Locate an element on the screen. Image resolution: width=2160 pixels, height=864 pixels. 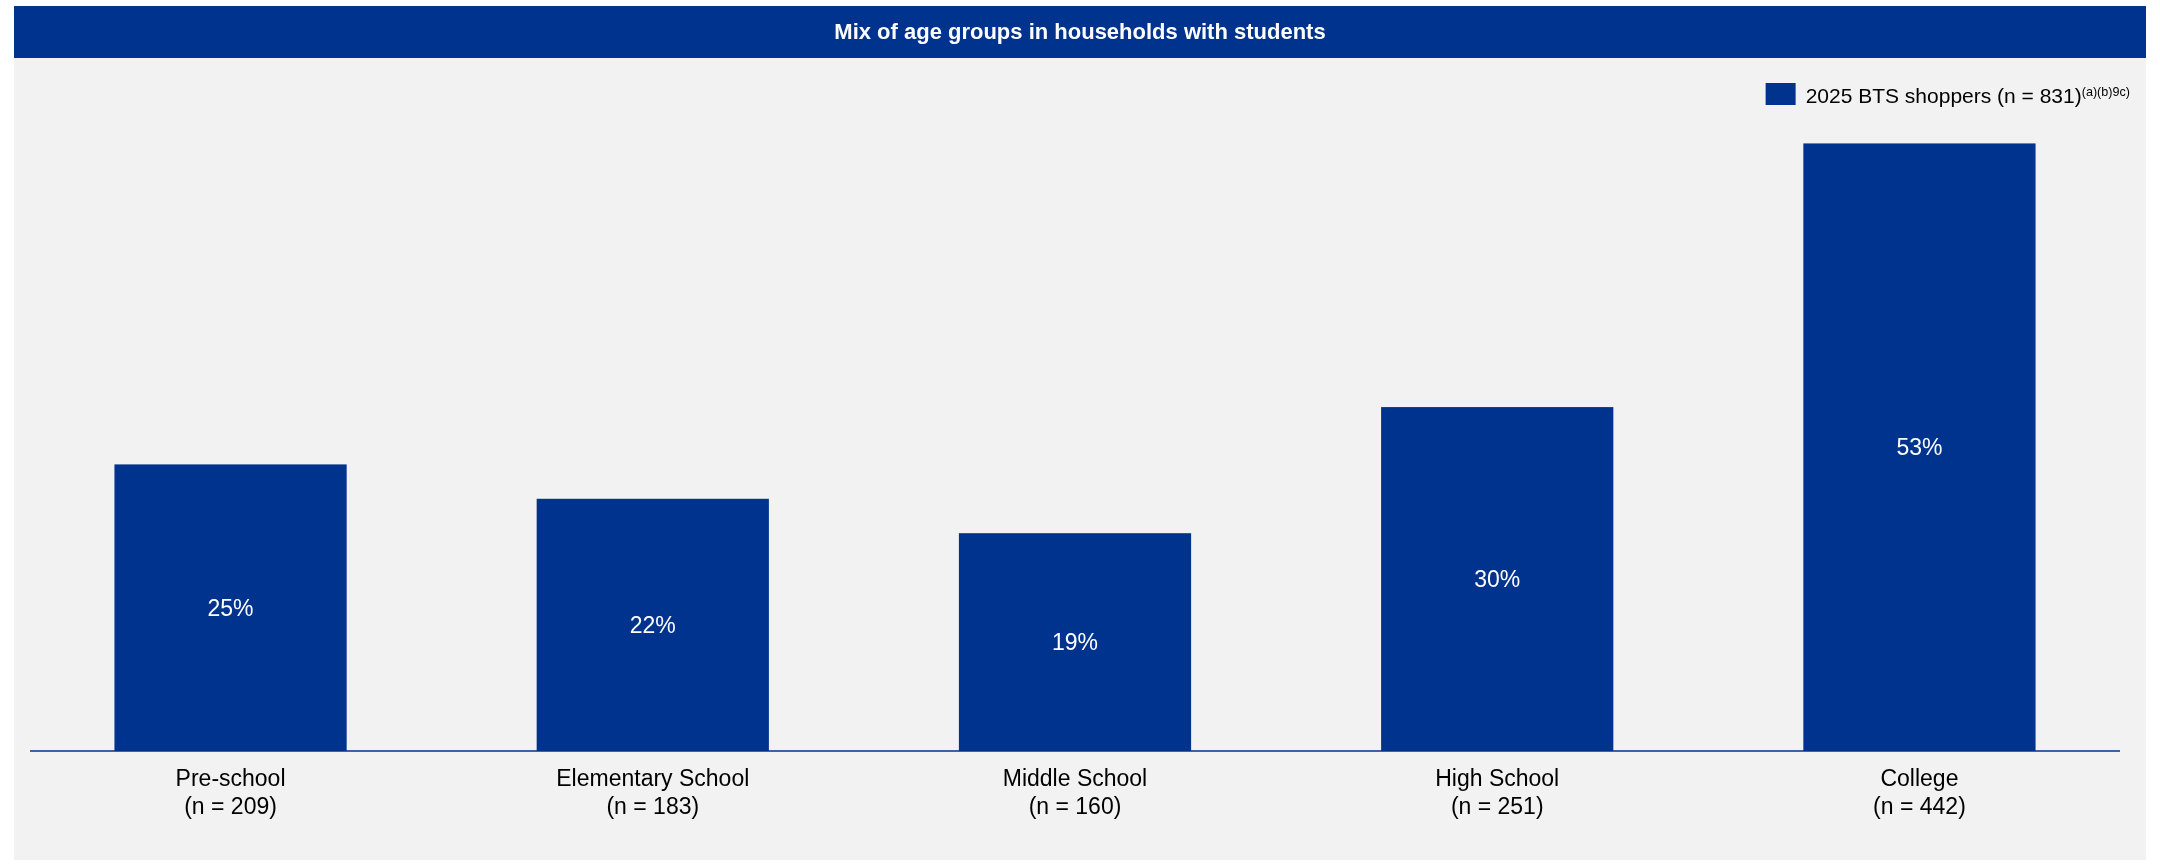
x-tick-label: Pre-school (n = 209) is located at coordinates (230, 792).